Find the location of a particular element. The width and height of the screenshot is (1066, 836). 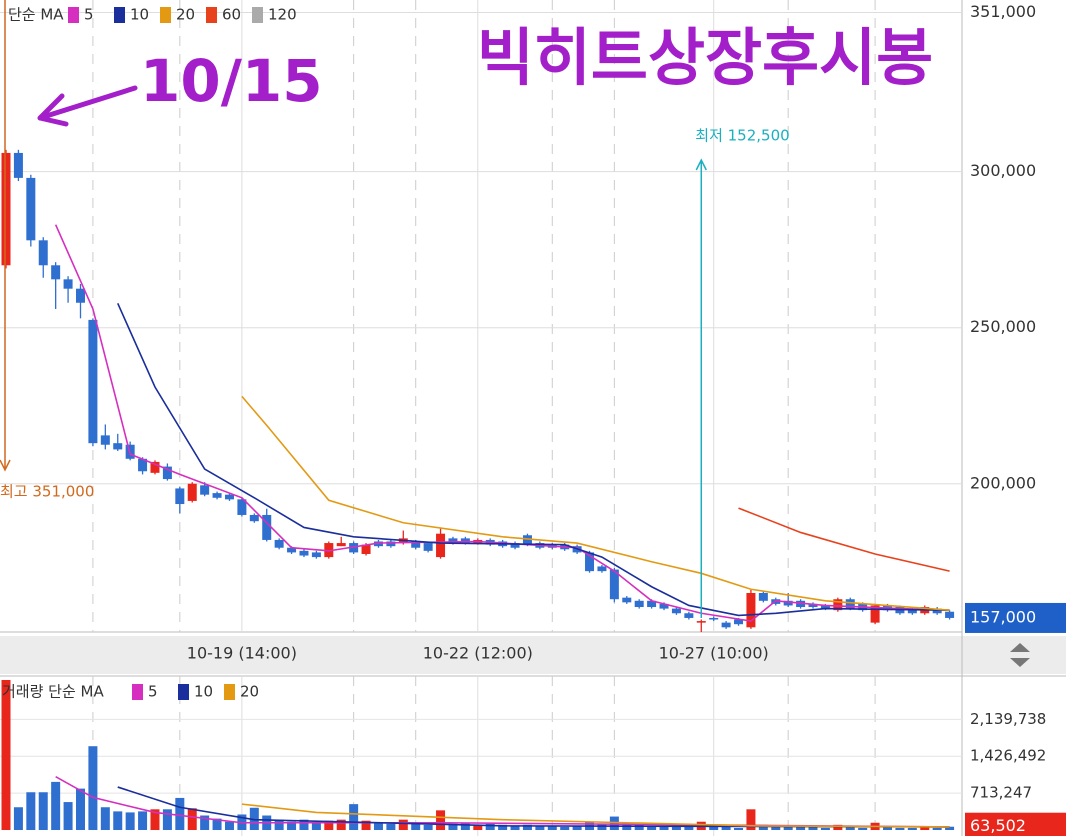

legend-label: 거래량 단순 MA is located at coordinates (53, 692).